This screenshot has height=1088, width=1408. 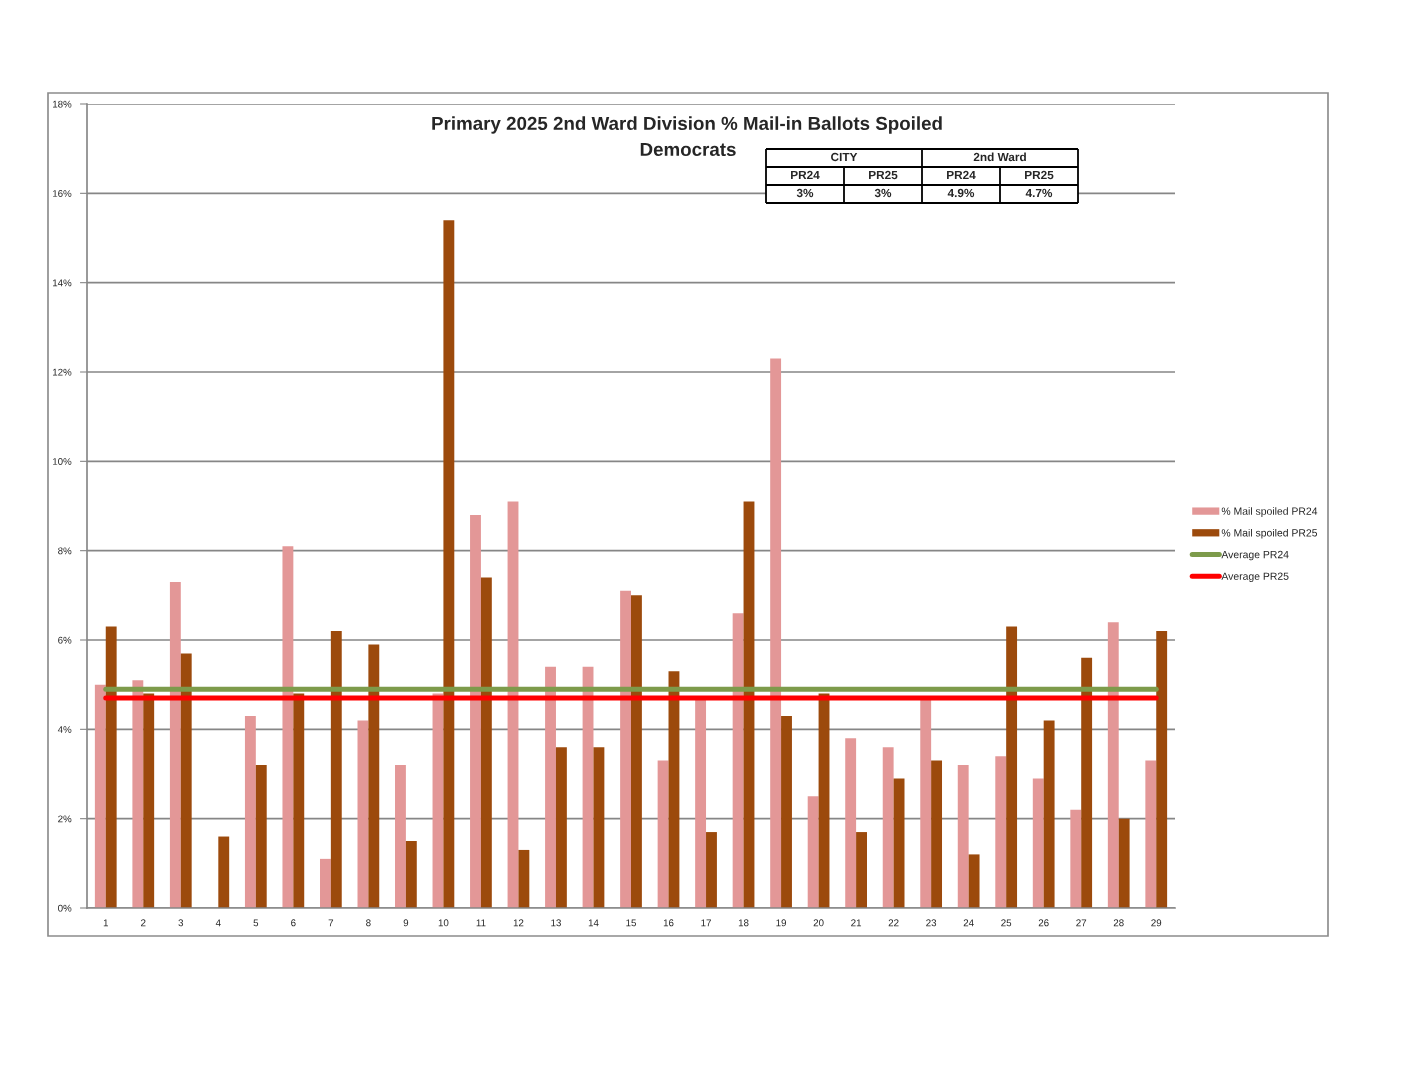 I want to click on y-tick-label: 8%, so click(x=65, y=551).